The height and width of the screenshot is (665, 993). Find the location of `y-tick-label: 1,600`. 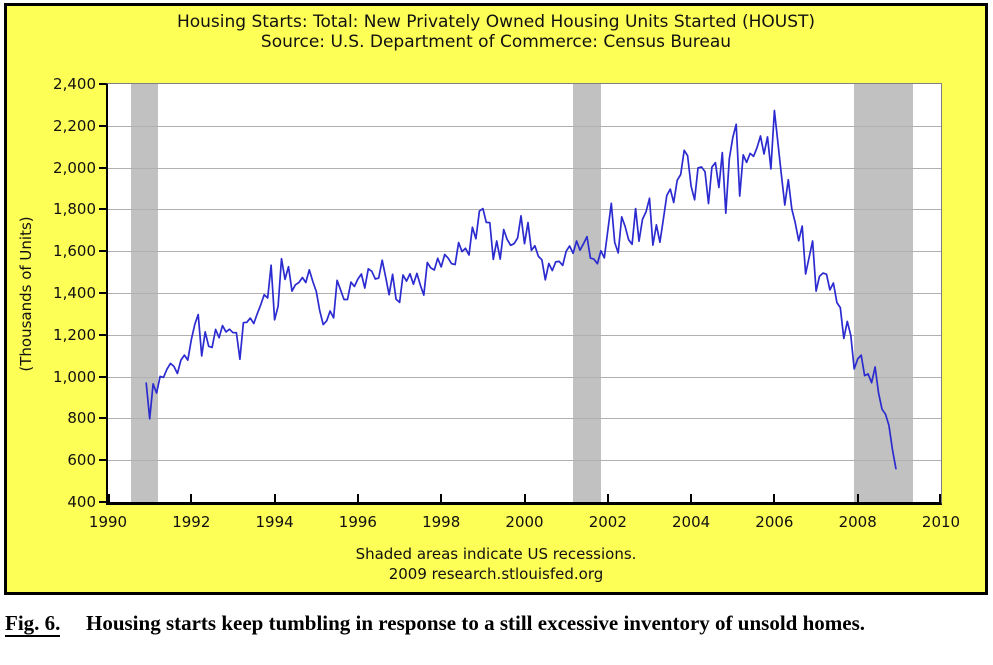

y-tick-label: 1,600 is located at coordinates (74, 251).